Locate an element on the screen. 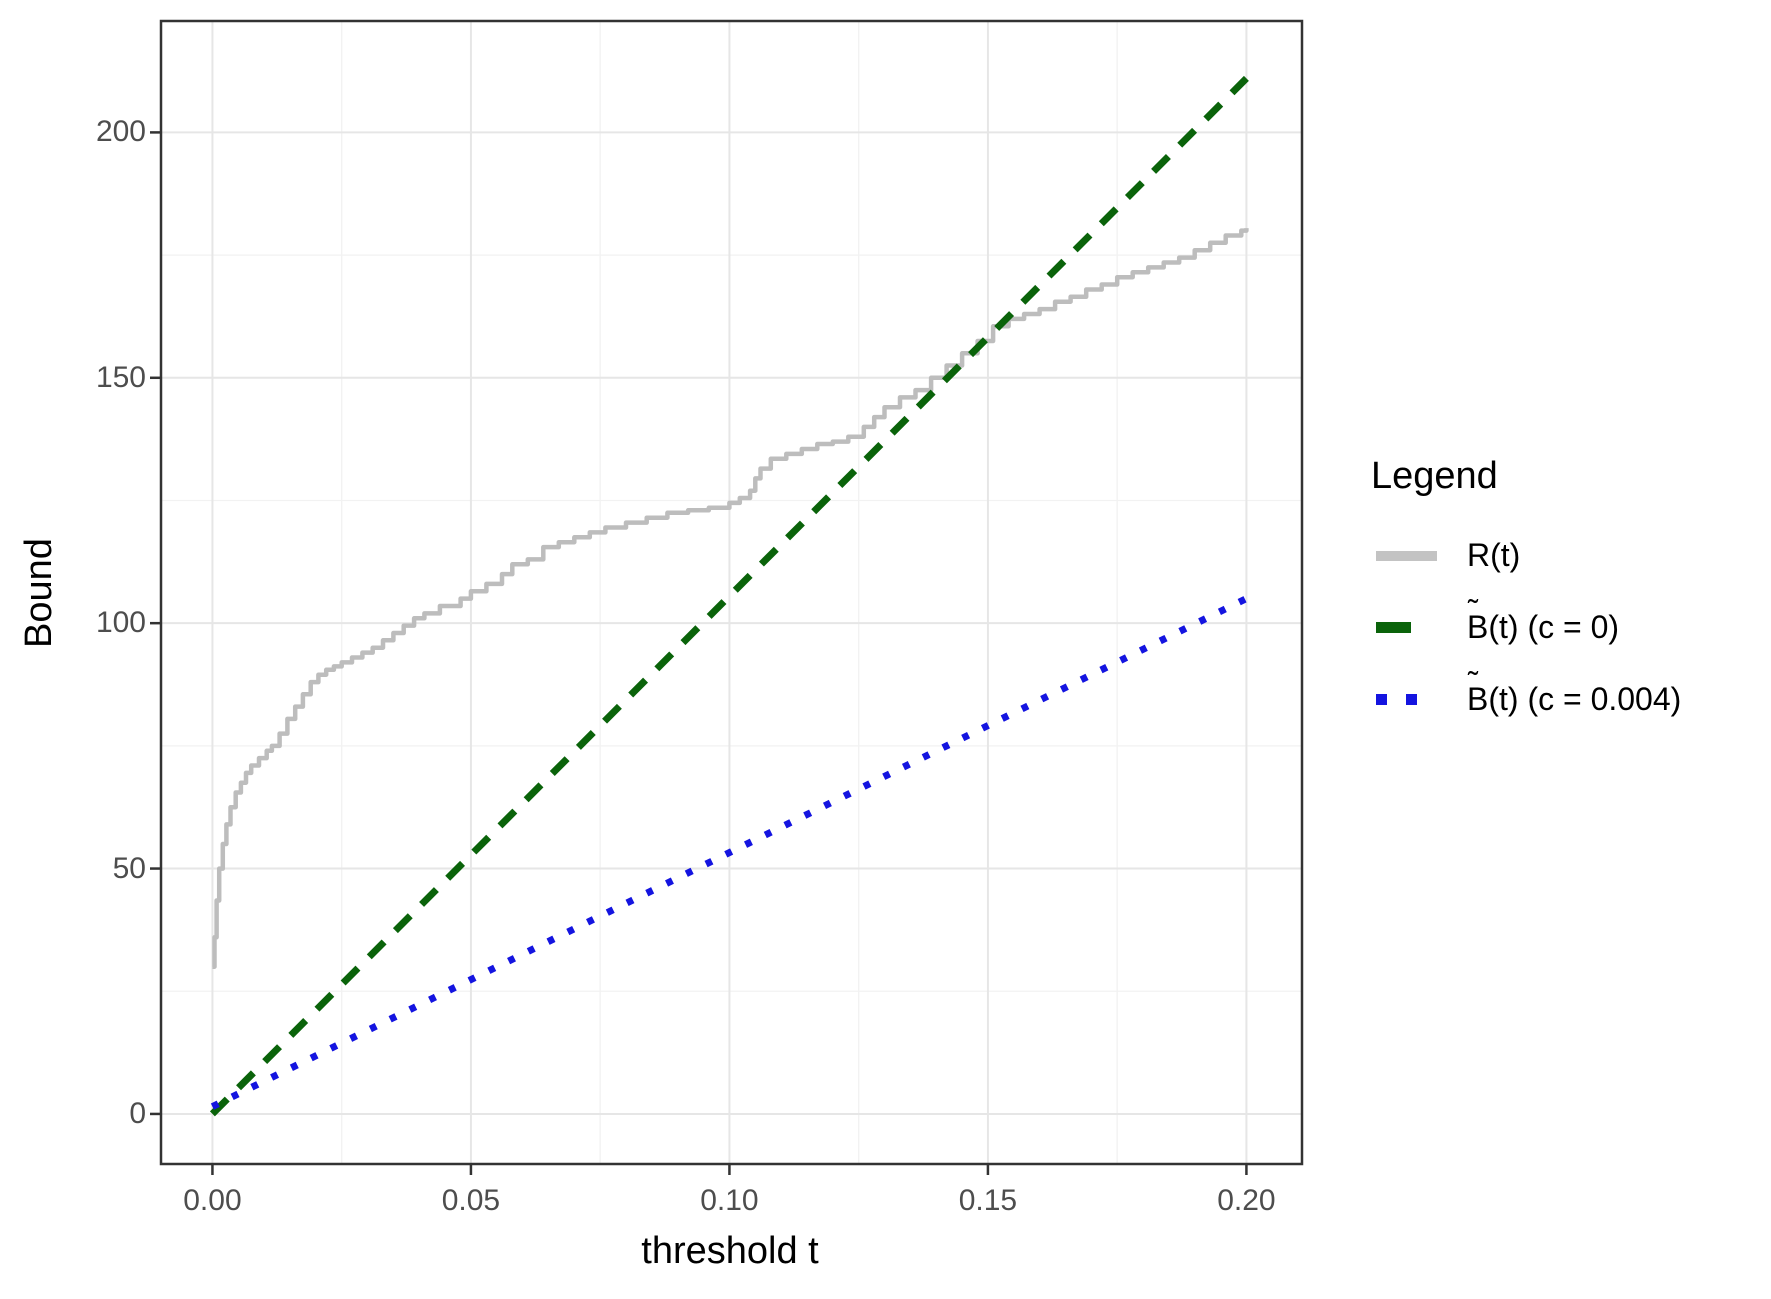 The height and width of the screenshot is (1299, 1771). x-tick-label: 0.05 is located at coordinates (471, 1200).